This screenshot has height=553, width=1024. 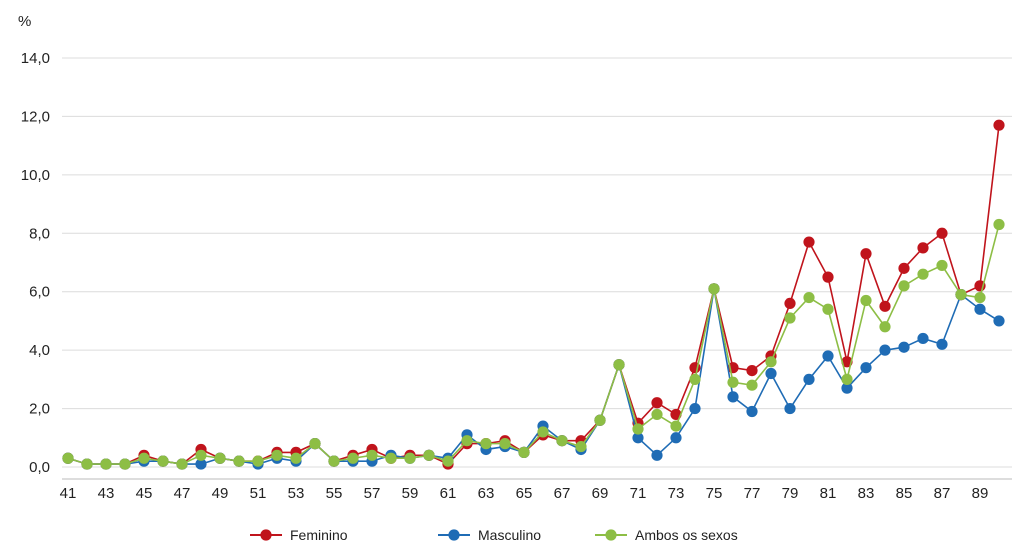 What do you see at coordinates (220, 493) in the screenshot?
I see `x-tick-label: 49` at bounding box center [220, 493].